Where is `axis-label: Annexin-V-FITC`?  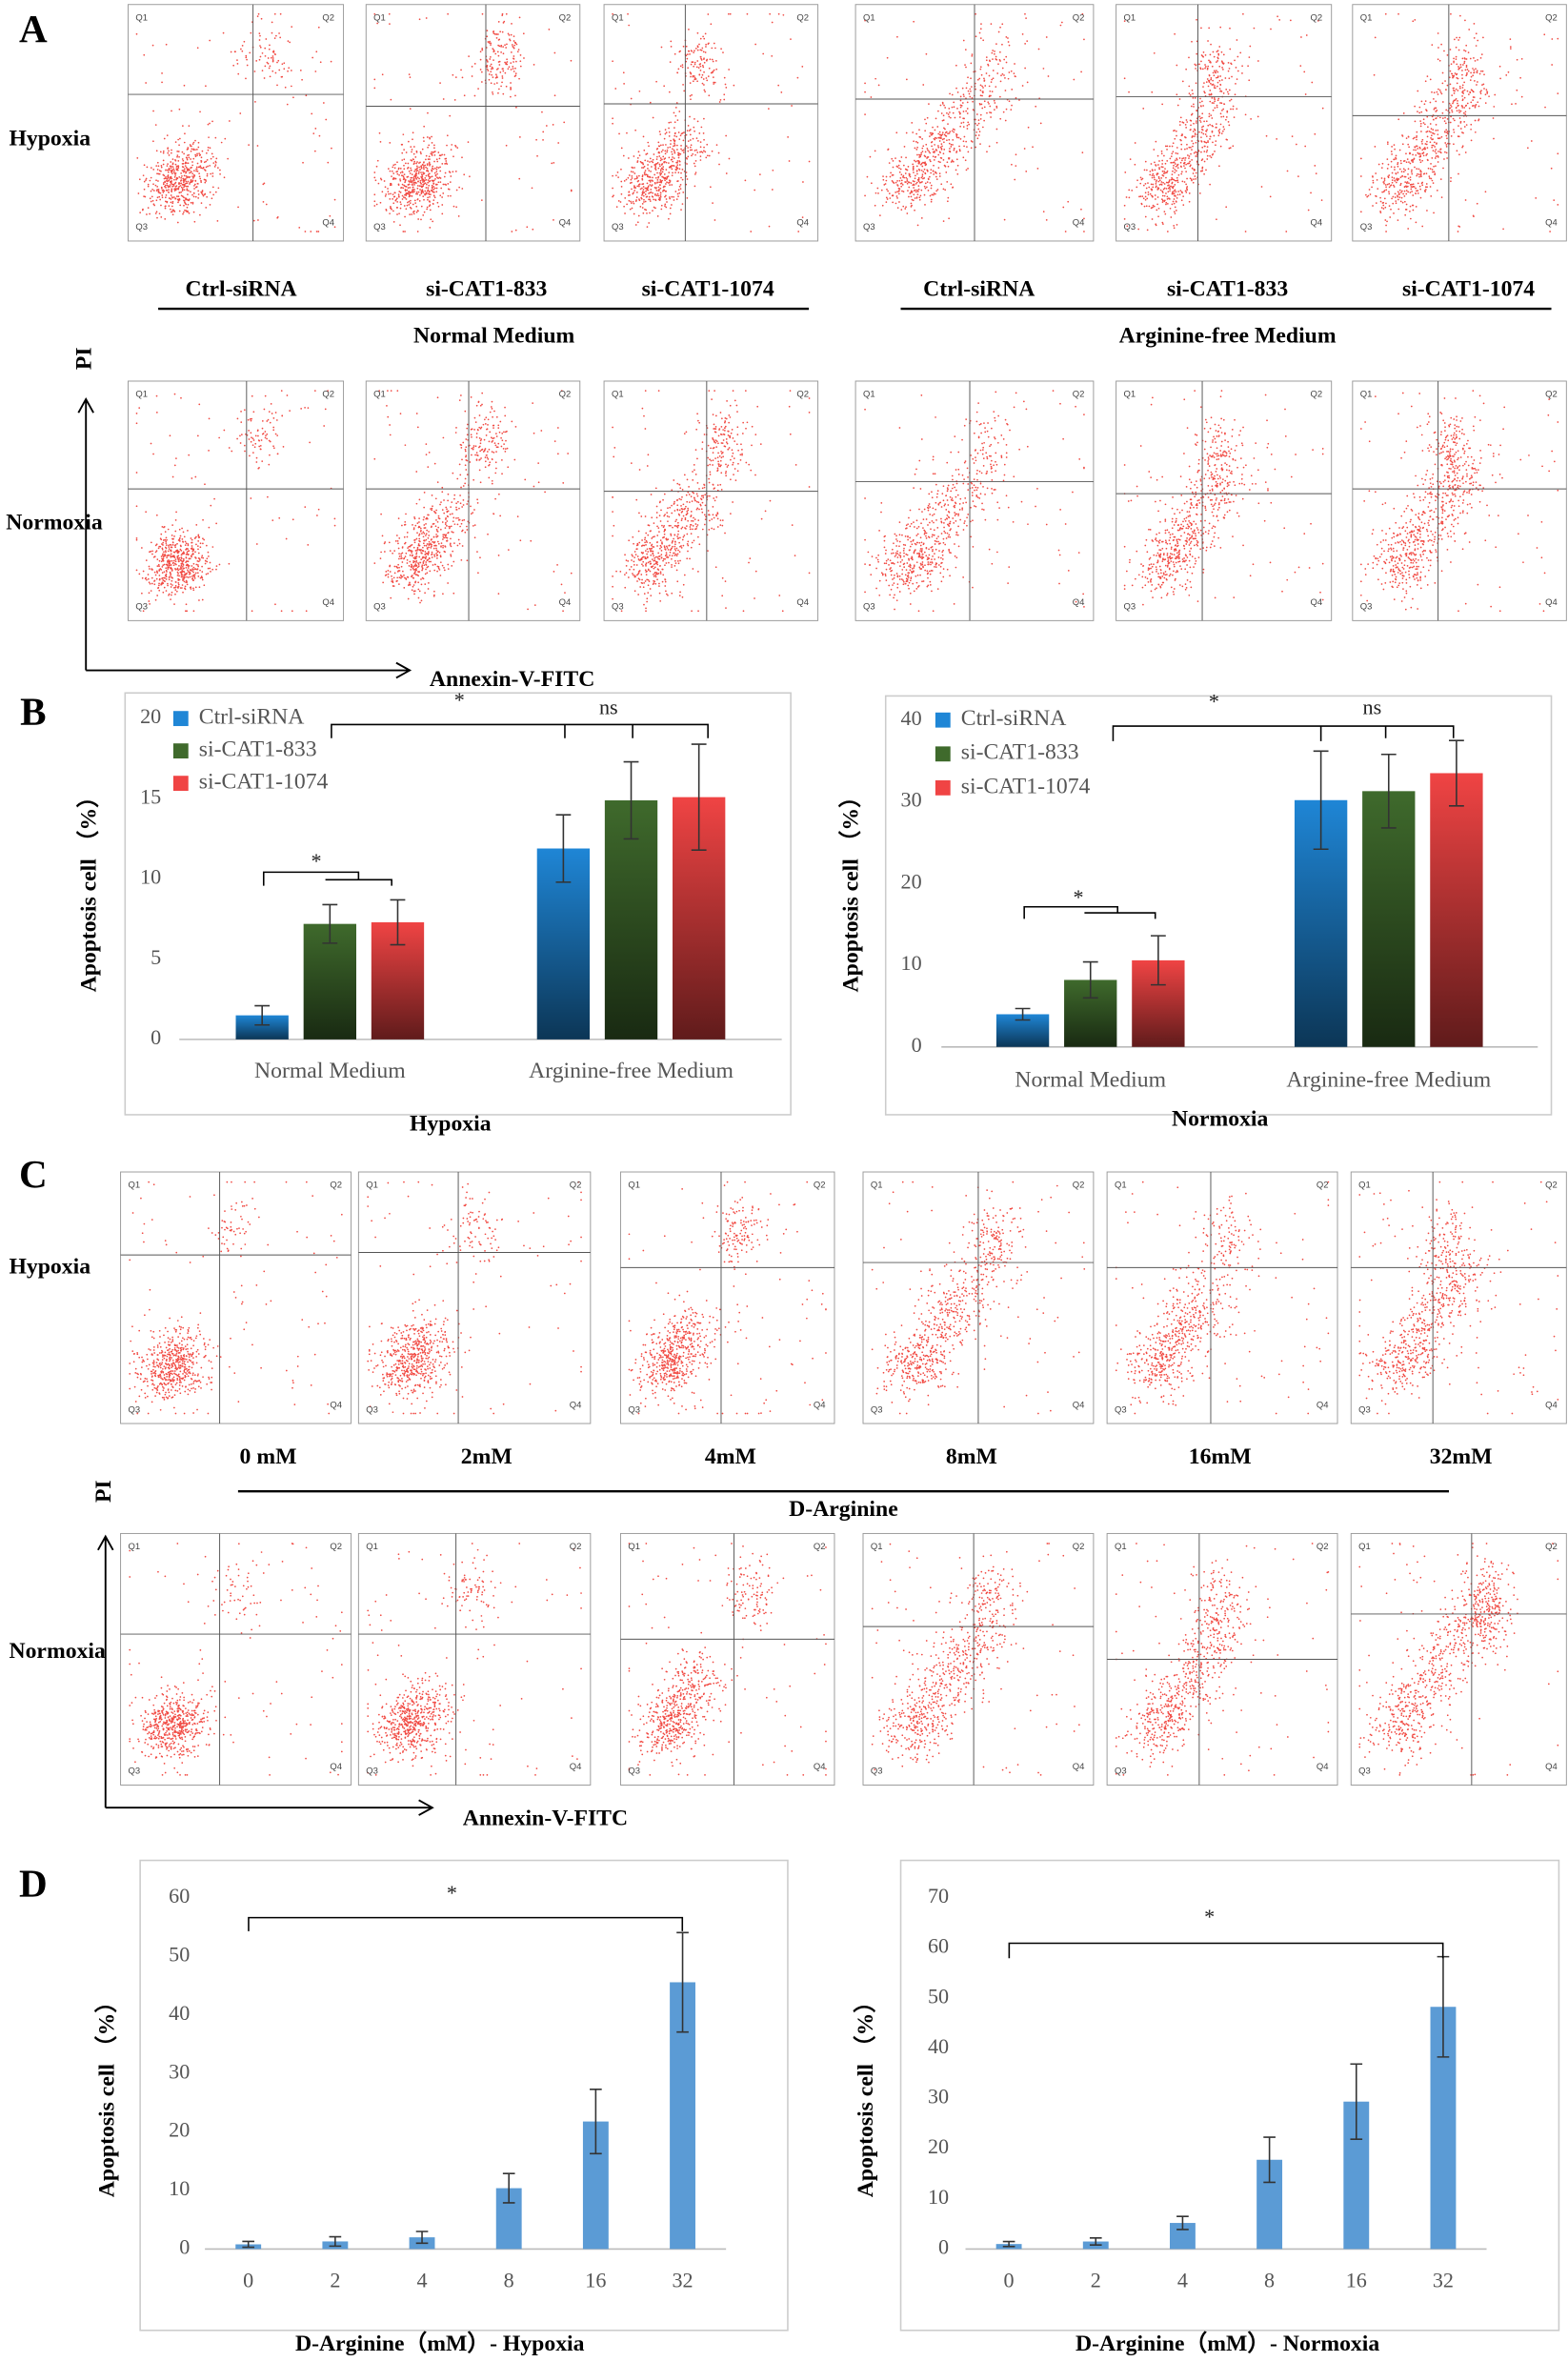 axis-label: Annexin-V-FITC is located at coordinates (545, 1818).